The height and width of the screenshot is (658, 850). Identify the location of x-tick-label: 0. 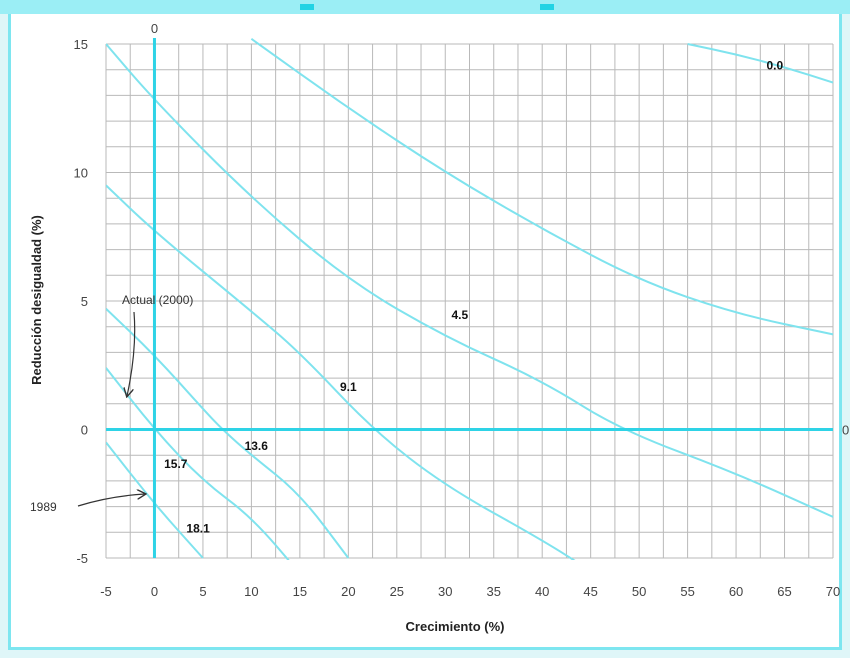
(154, 591).